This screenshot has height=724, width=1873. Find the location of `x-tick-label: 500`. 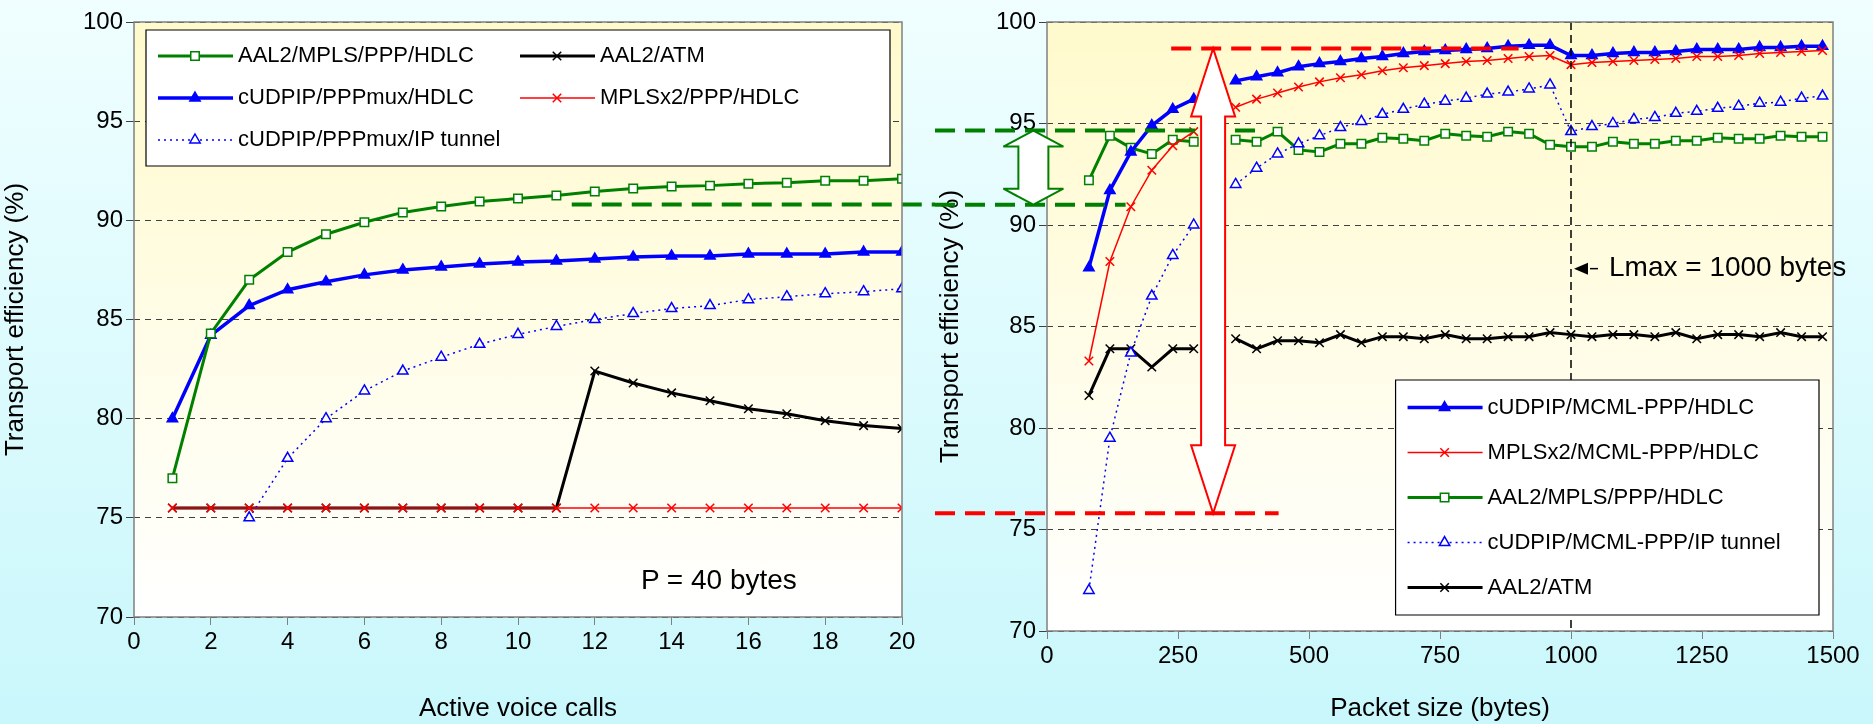

x-tick-label: 500 is located at coordinates (1309, 655).